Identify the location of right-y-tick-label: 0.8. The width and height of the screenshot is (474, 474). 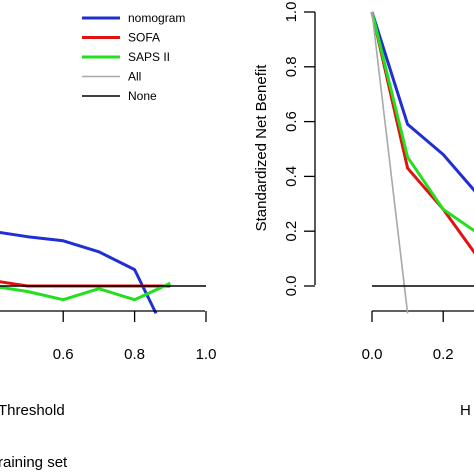
(291, 66).